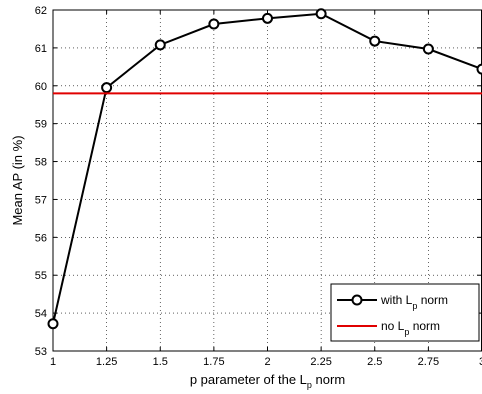 The height and width of the screenshot is (394, 482). I want to click on y-tick-label: 58, so click(41, 163).